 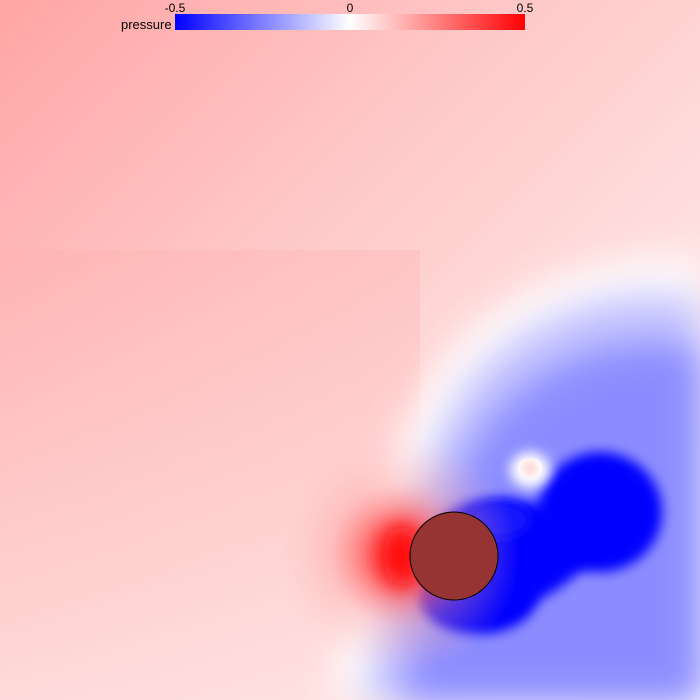 What do you see at coordinates (146, 24) in the screenshot?
I see `colorbar-title: pressure` at bounding box center [146, 24].